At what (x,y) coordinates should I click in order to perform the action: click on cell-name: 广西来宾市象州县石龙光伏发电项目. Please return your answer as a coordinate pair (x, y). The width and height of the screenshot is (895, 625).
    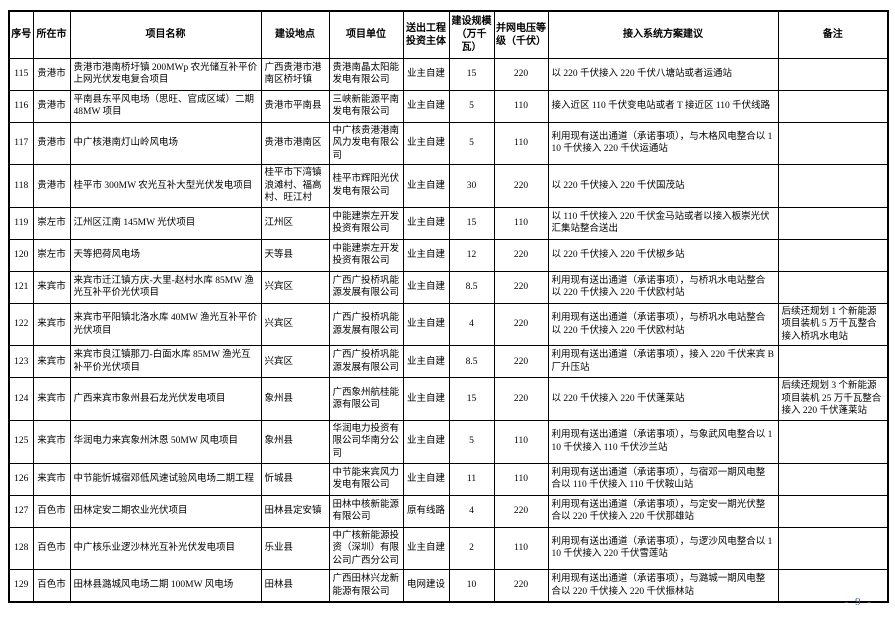
    Looking at the image, I should click on (165, 399).